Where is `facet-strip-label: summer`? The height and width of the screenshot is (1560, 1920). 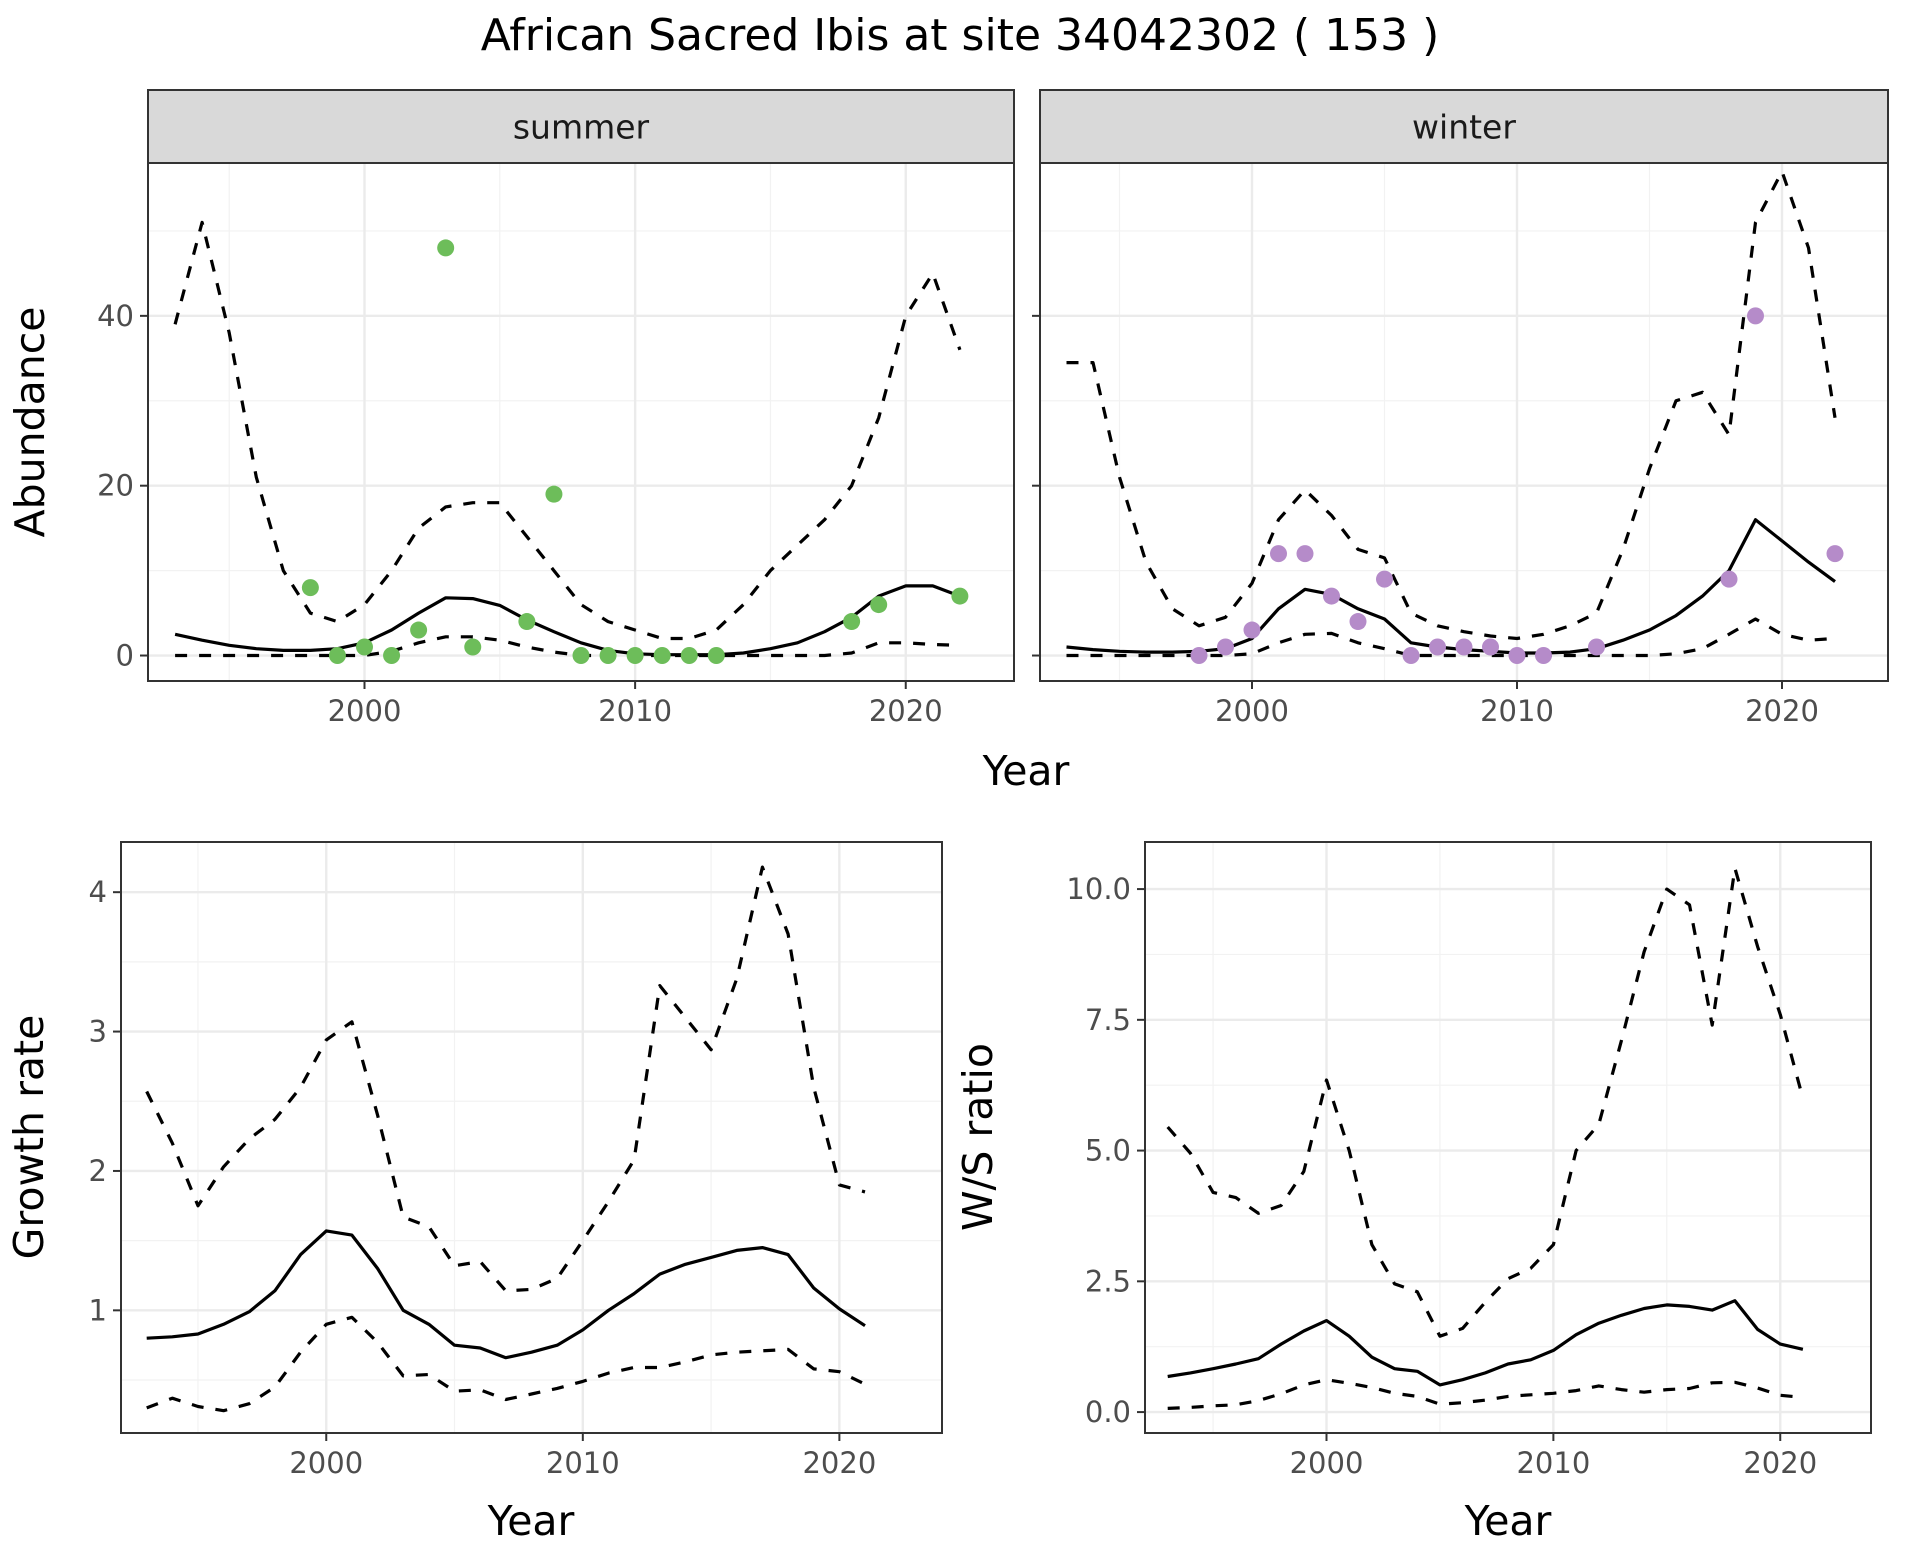 facet-strip-label: summer is located at coordinates (581, 127).